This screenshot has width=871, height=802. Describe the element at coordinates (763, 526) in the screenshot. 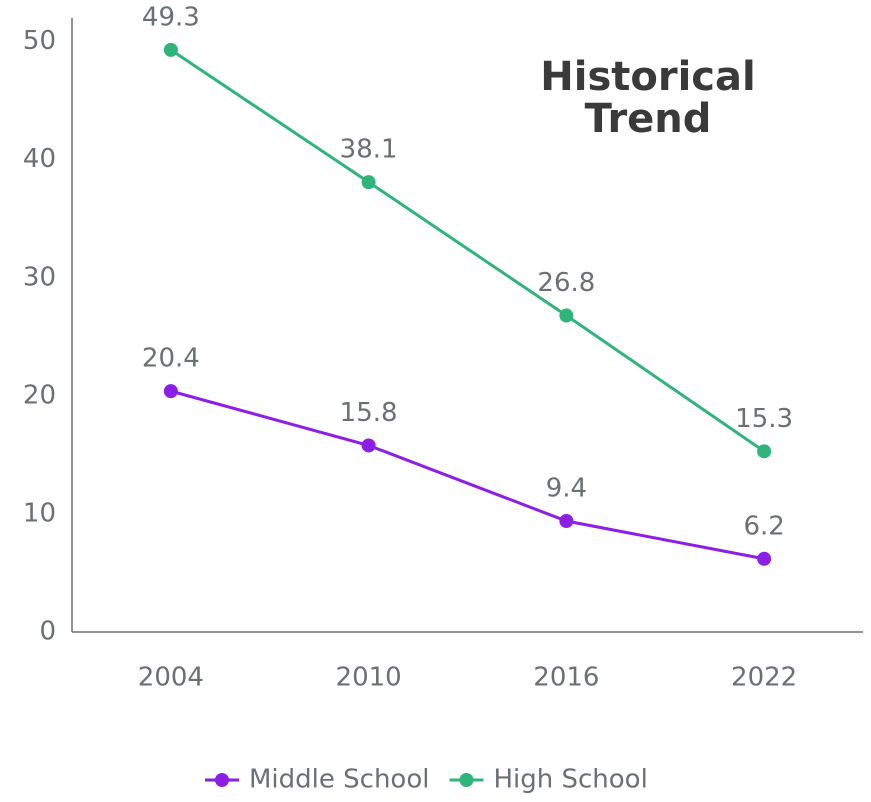

I see `data-label: 6.2` at that location.